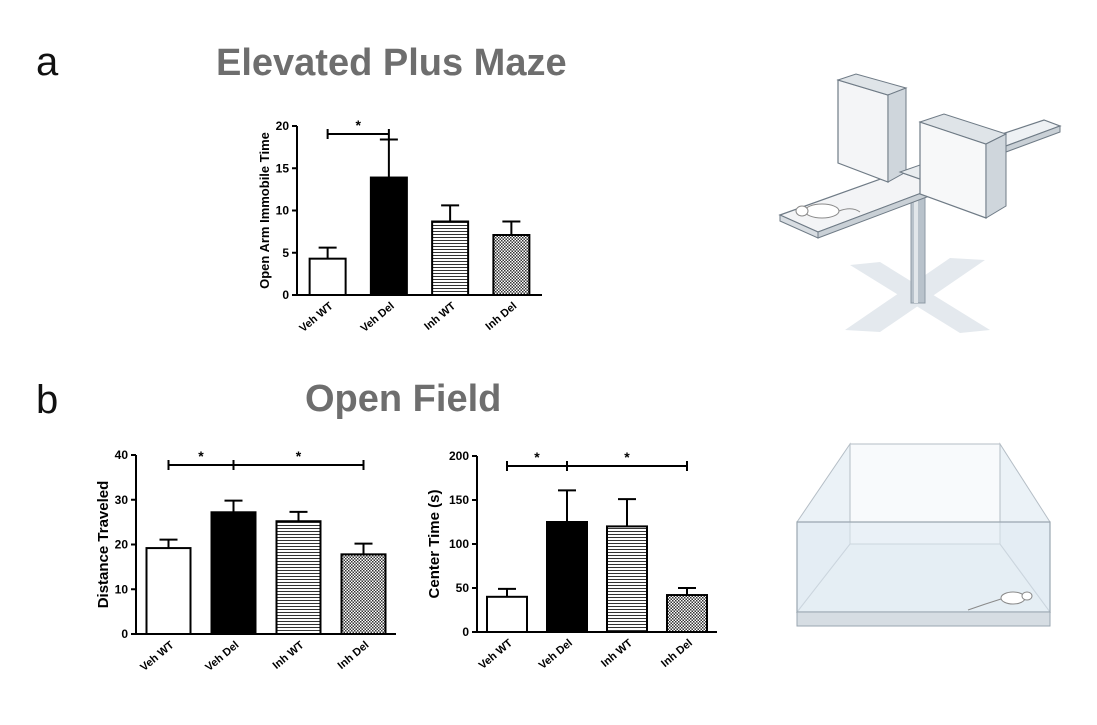  Describe the element at coordinates (47, 62) in the screenshot. I see `panel-letter-a: a` at that location.